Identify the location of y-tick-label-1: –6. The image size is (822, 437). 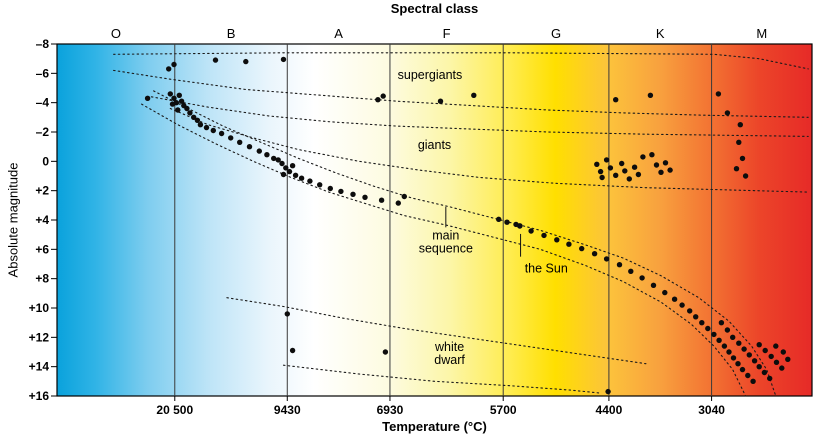
(43, 73).